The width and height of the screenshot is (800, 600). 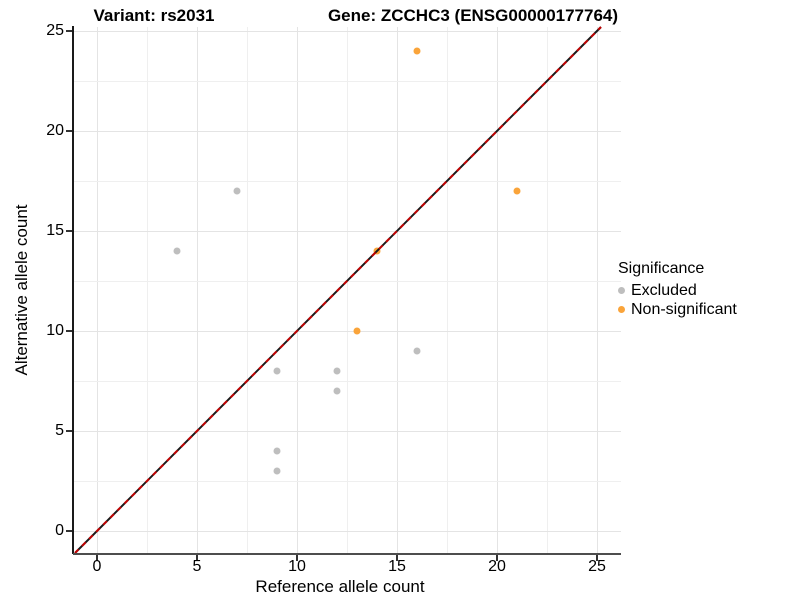 I want to click on legend-items: Excluded Non-significant, so click(x=677, y=300).